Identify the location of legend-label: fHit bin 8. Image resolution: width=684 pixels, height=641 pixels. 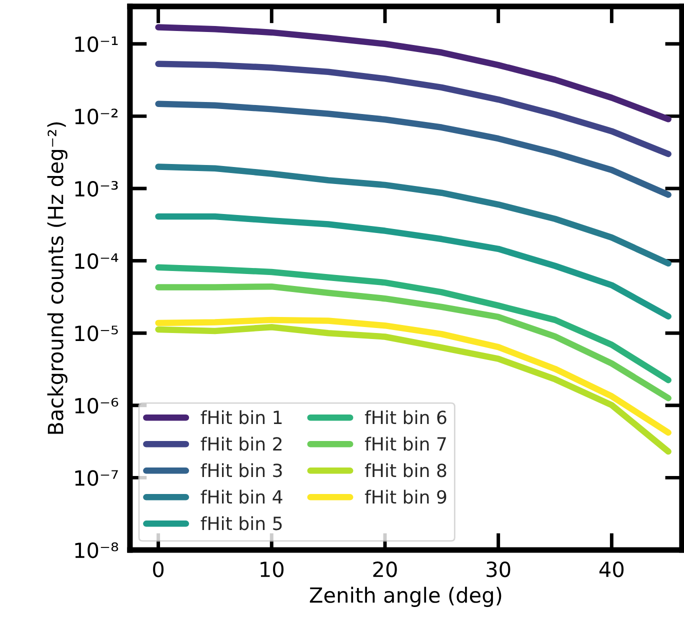
(405, 470).